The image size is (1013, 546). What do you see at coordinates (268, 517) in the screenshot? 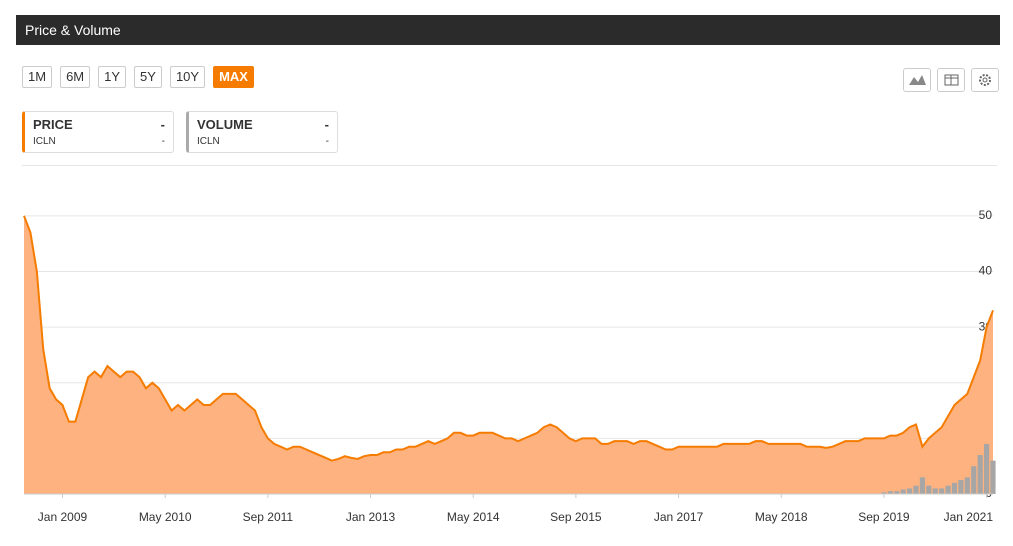
I see `x-tick-label: Sep 2011` at bounding box center [268, 517].